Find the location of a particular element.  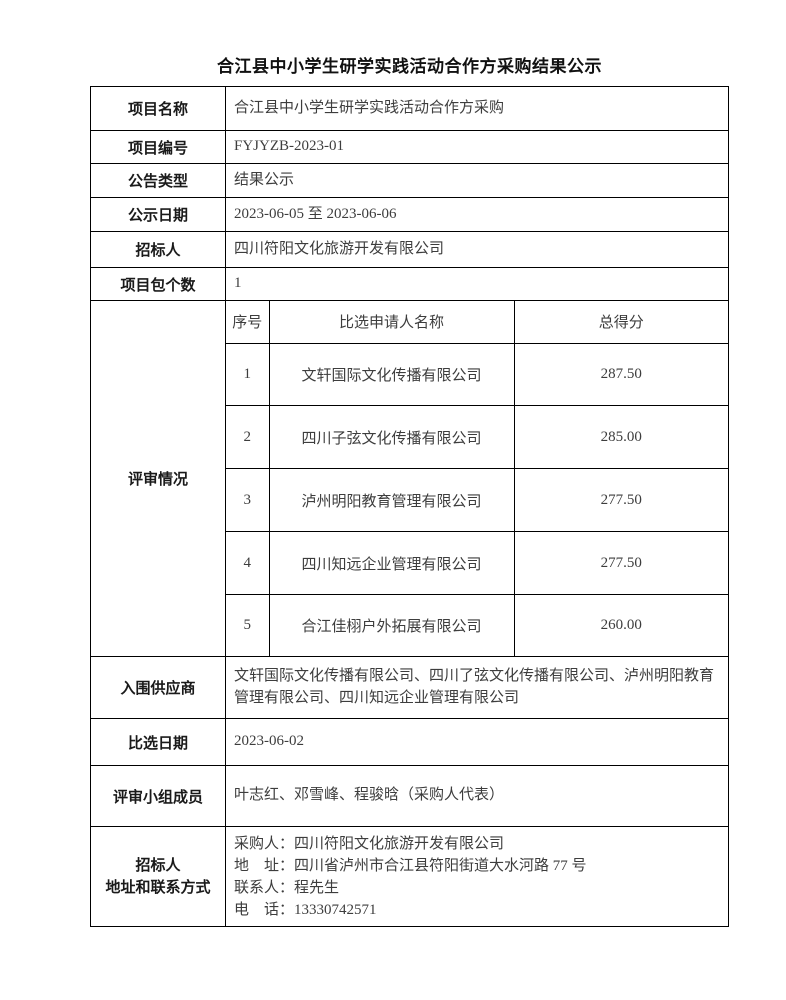

field-label-selection-date: 比选日期 is located at coordinates (158, 742).